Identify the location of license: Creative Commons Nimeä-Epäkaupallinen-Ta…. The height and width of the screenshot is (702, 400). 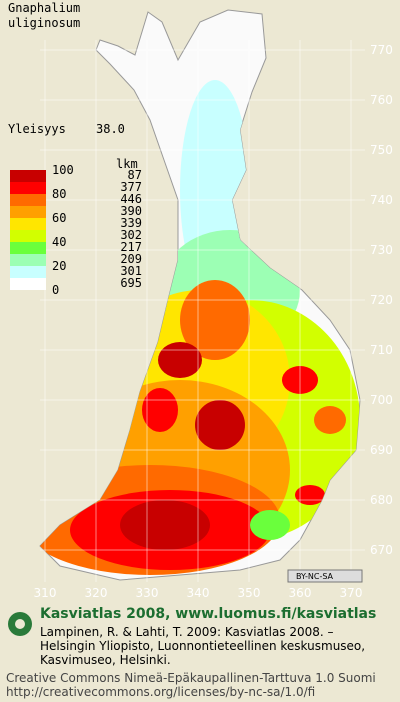
(191, 678).